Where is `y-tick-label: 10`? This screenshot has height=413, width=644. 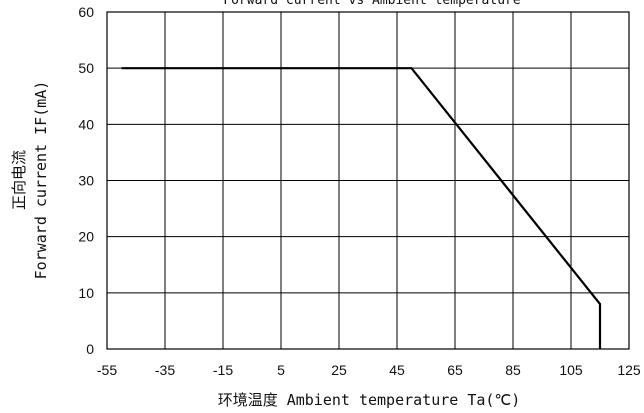 y-tick-label: 10 is located at coordinates (86, 293).